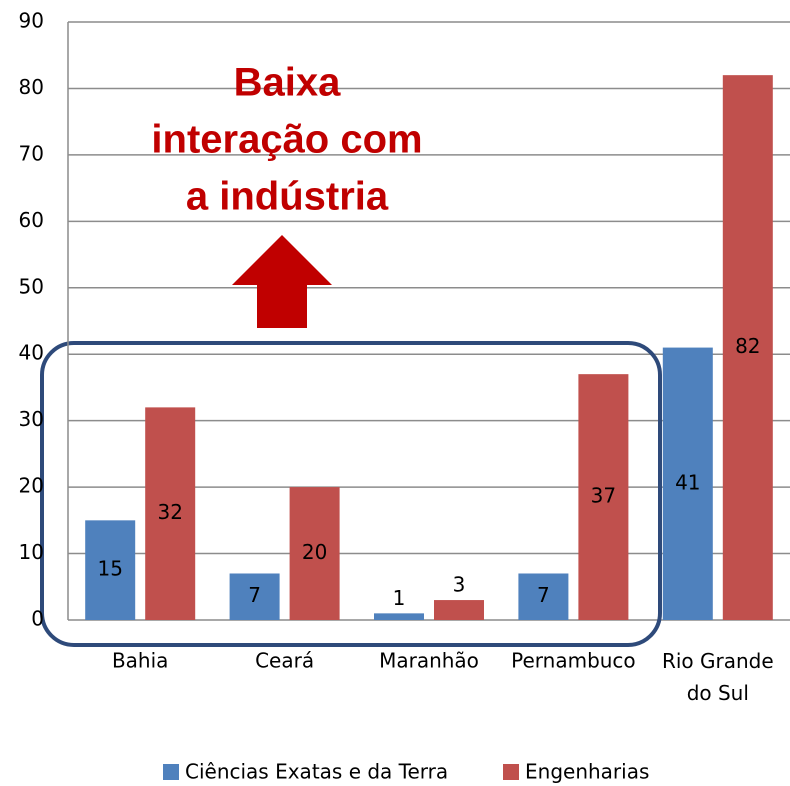 This screenshot has width=790, height=786. Describe the element at coordinates (31, 419) in the screenshot. I see `y-tick-label: 30` at that location.